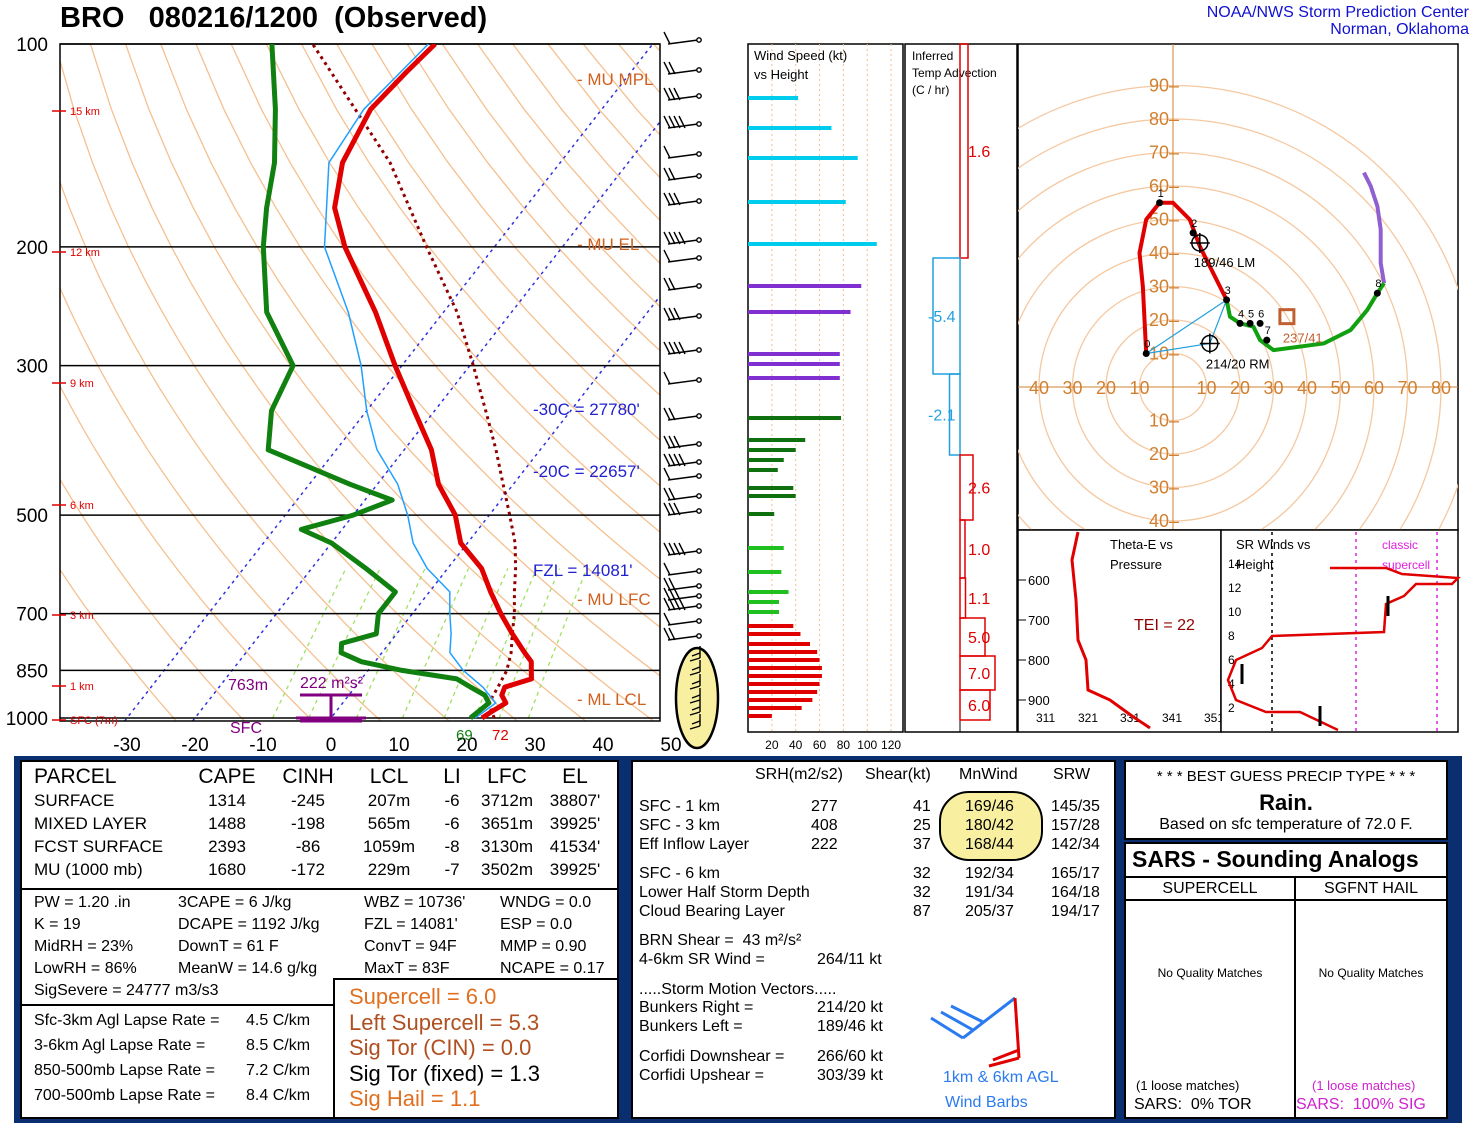  Describe the element at coordinates (602, 745) in the screenshot. I see `temp-tick-label: 40` at that location.